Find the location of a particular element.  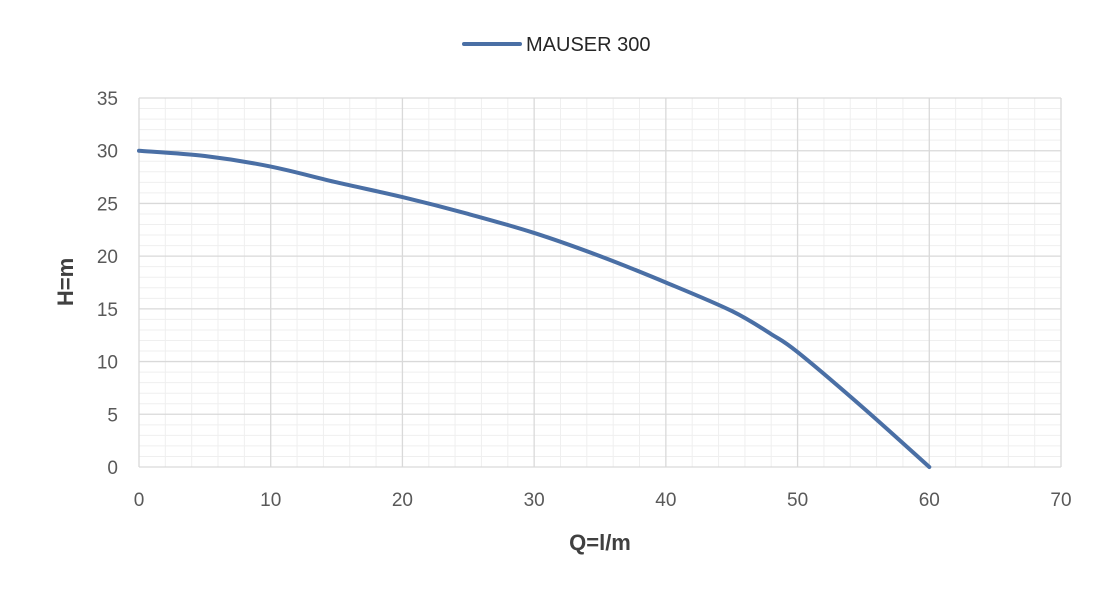

y-tick-label: 5 is located at coordinates (112, 415).